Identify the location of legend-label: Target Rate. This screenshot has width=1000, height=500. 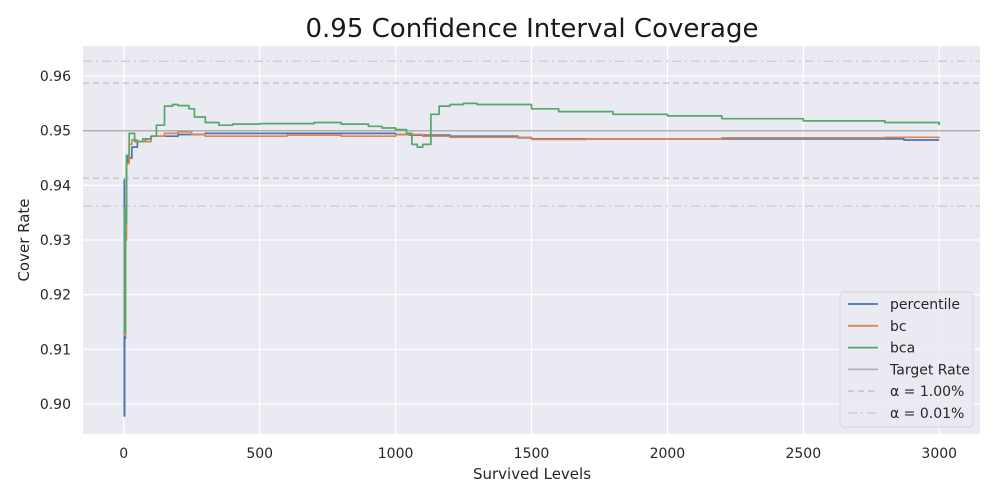
(929, 370).